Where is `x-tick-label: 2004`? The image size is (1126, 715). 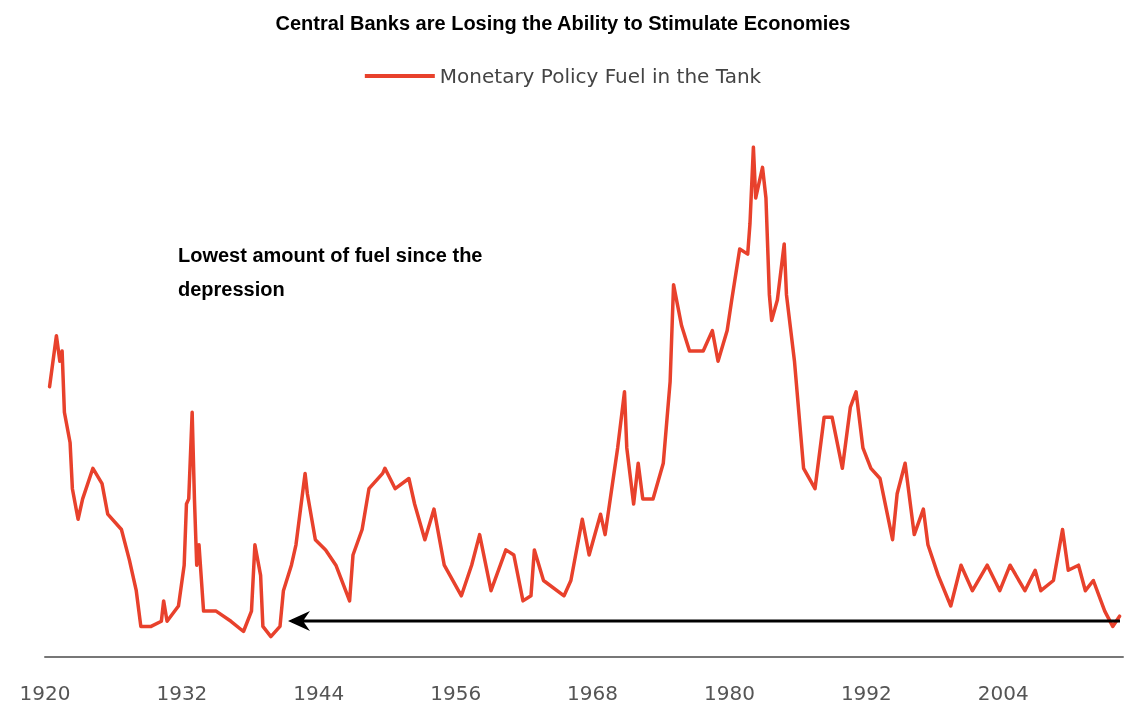 x-tick-label: 2004 is located at coordinates (1003, 693).